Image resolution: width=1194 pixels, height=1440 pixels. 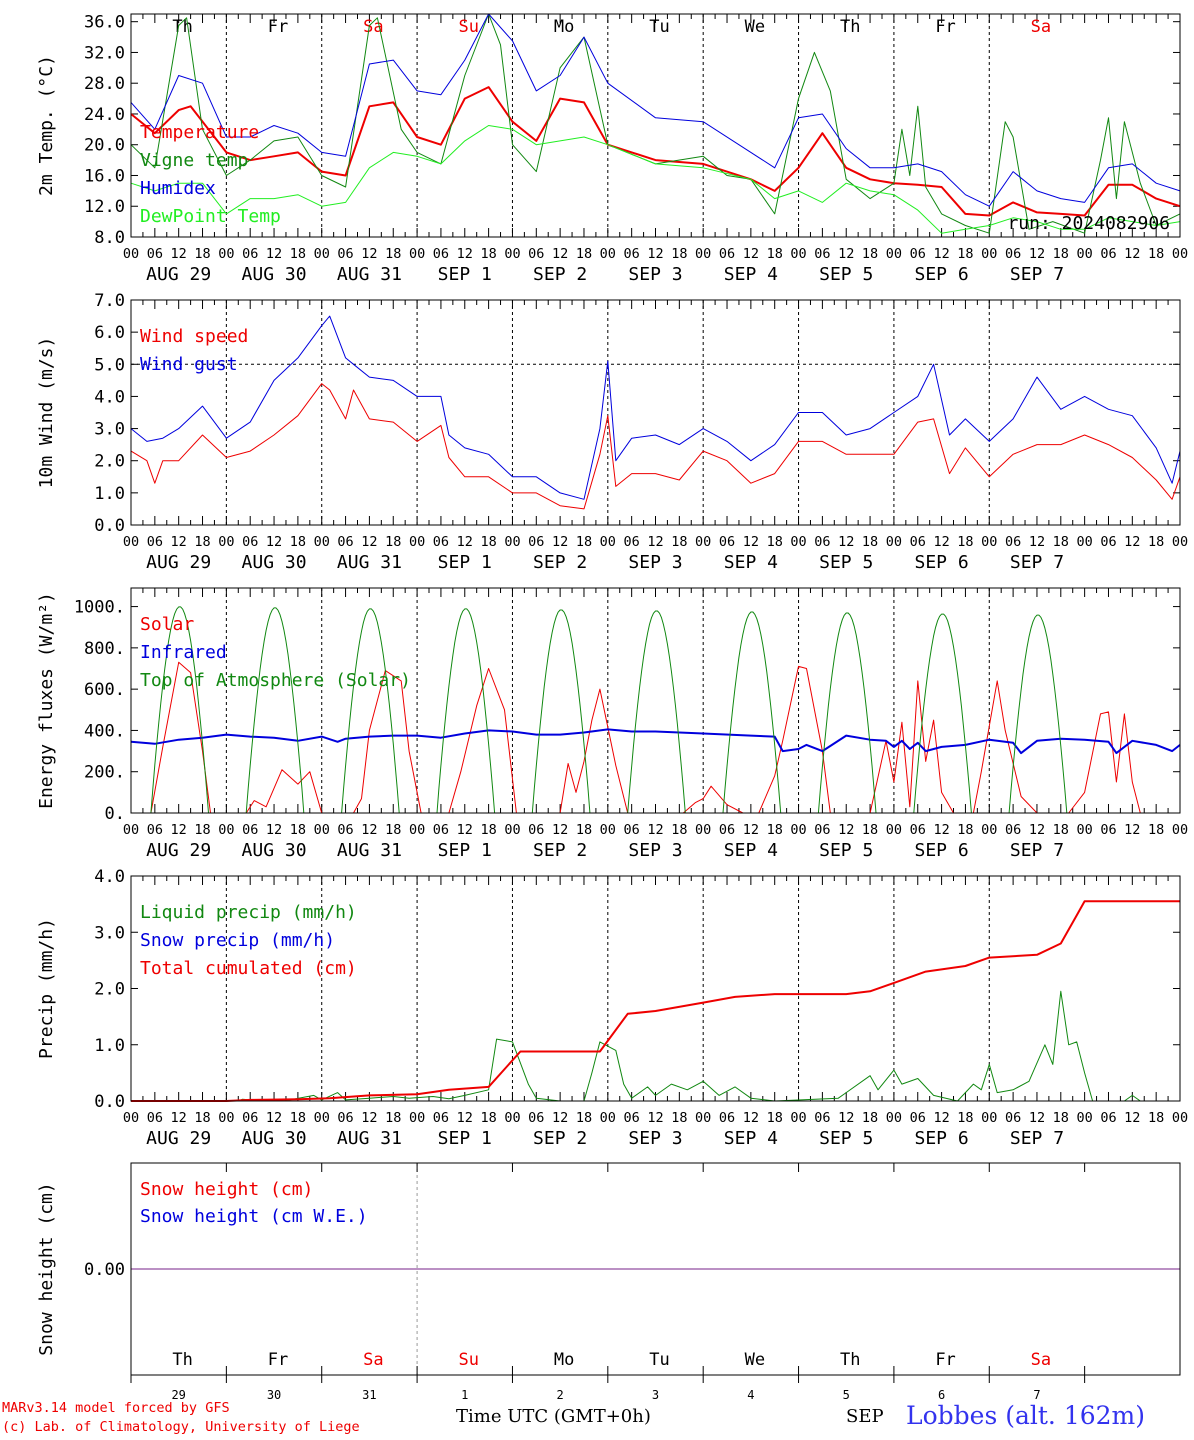 I want to click on legend-entry: Infrared, so click(x=183, y=652).